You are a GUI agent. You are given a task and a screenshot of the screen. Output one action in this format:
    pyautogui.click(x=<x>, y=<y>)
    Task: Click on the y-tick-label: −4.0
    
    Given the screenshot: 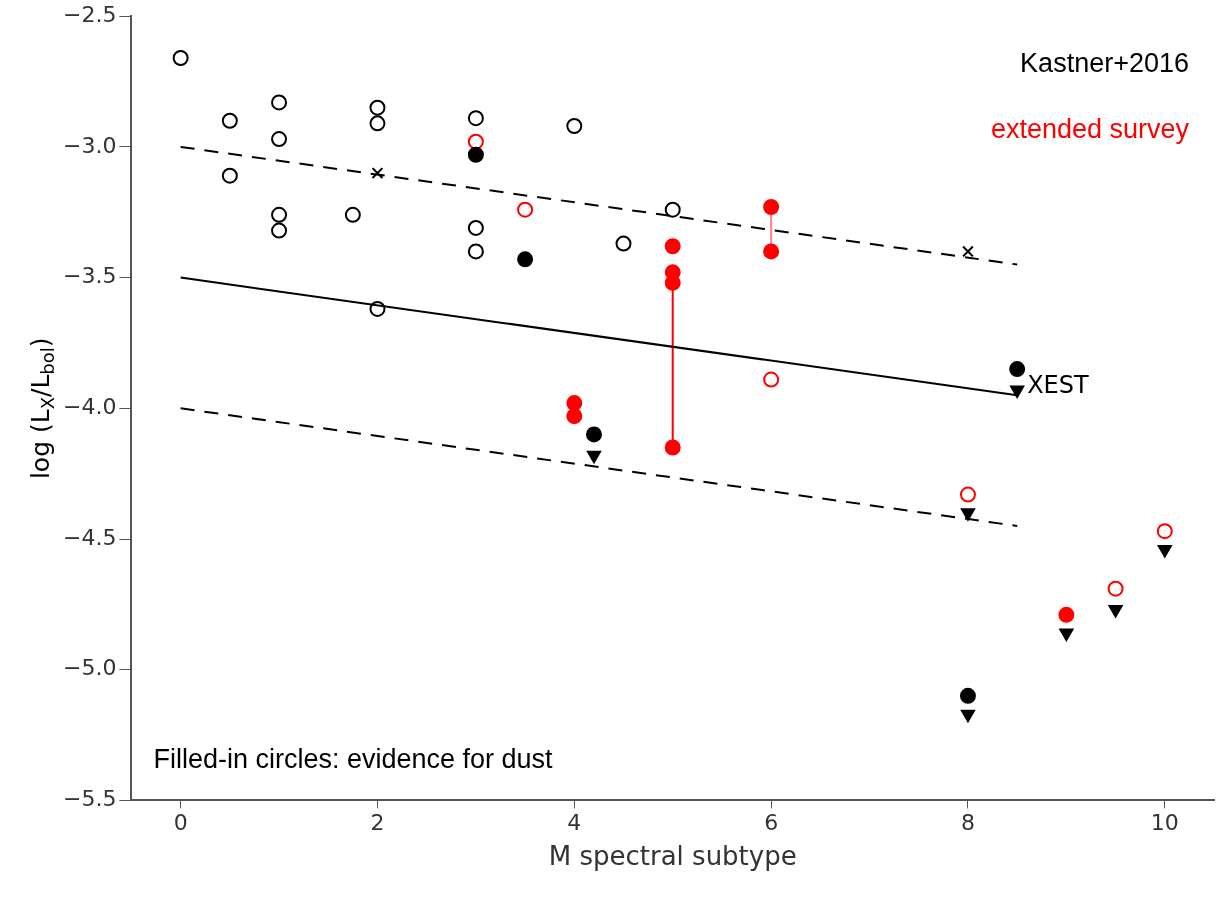 What is the action you would take?
    pyautogui.click(x=90, y=407)
    